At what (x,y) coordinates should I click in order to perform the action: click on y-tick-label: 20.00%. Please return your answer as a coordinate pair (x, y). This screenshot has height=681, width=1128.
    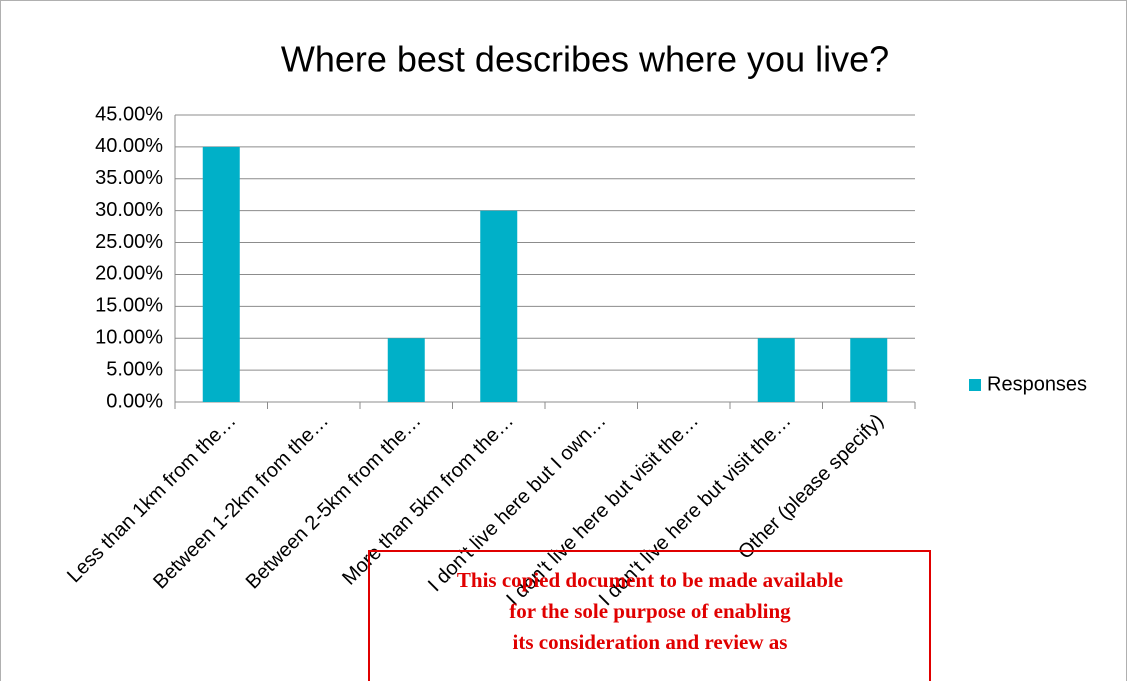
    Looking at the image, I should click on (129, 274).